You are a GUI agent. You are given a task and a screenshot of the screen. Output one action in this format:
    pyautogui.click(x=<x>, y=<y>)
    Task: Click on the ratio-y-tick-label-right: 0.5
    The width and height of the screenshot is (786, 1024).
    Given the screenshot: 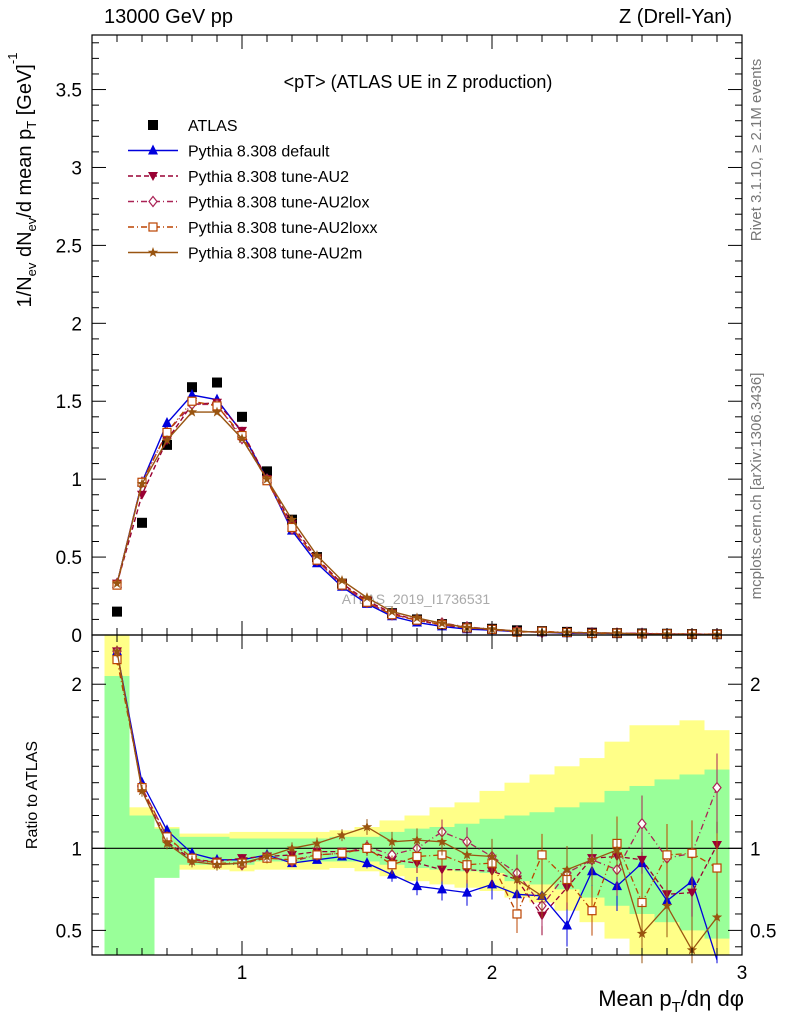 What is the action you would take?
    pyautogui.click(x=763, y=931)
    